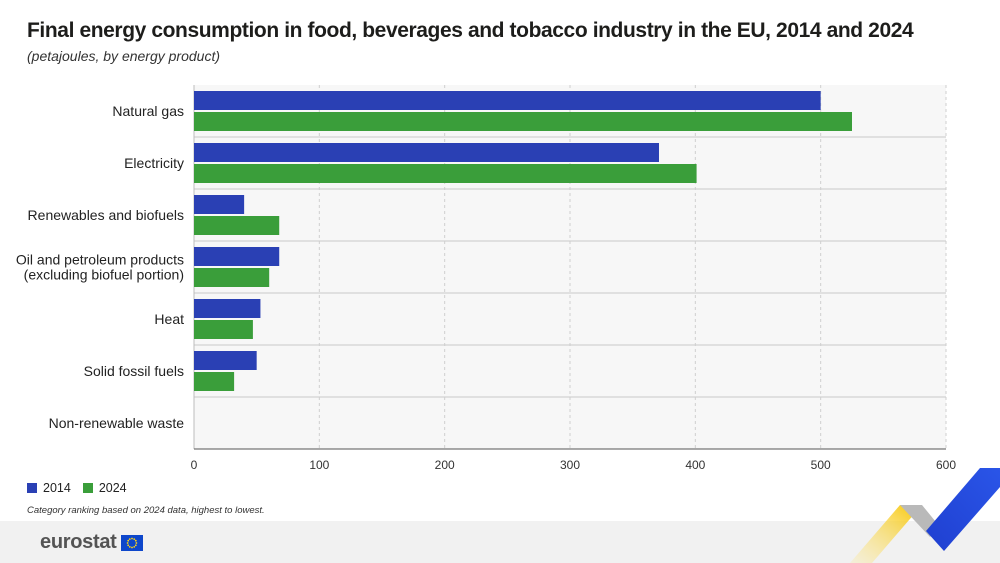 The height and width of the screenshot is (563, 1000). Describe the element at coordinates (117, 423) in the screenshot. I see `category-label: Non-renewable waste` at that location.